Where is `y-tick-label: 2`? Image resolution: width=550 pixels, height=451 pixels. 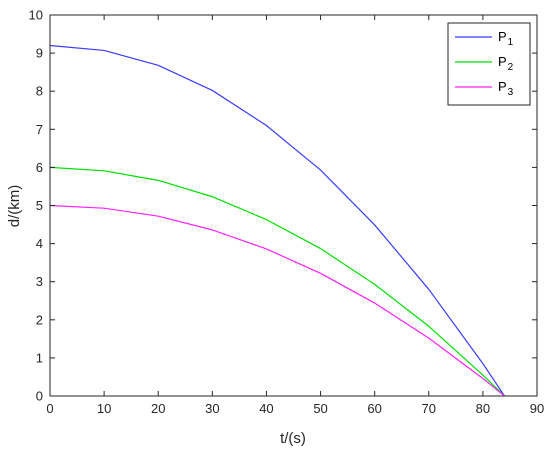 y-tick-label: 2 is located at coordinates (39, 319).